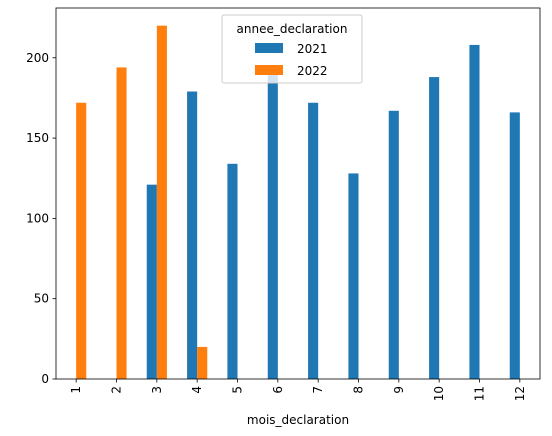 The image size is (552, 436). I want to click on y-tick-label: 50, so click(41, 299).